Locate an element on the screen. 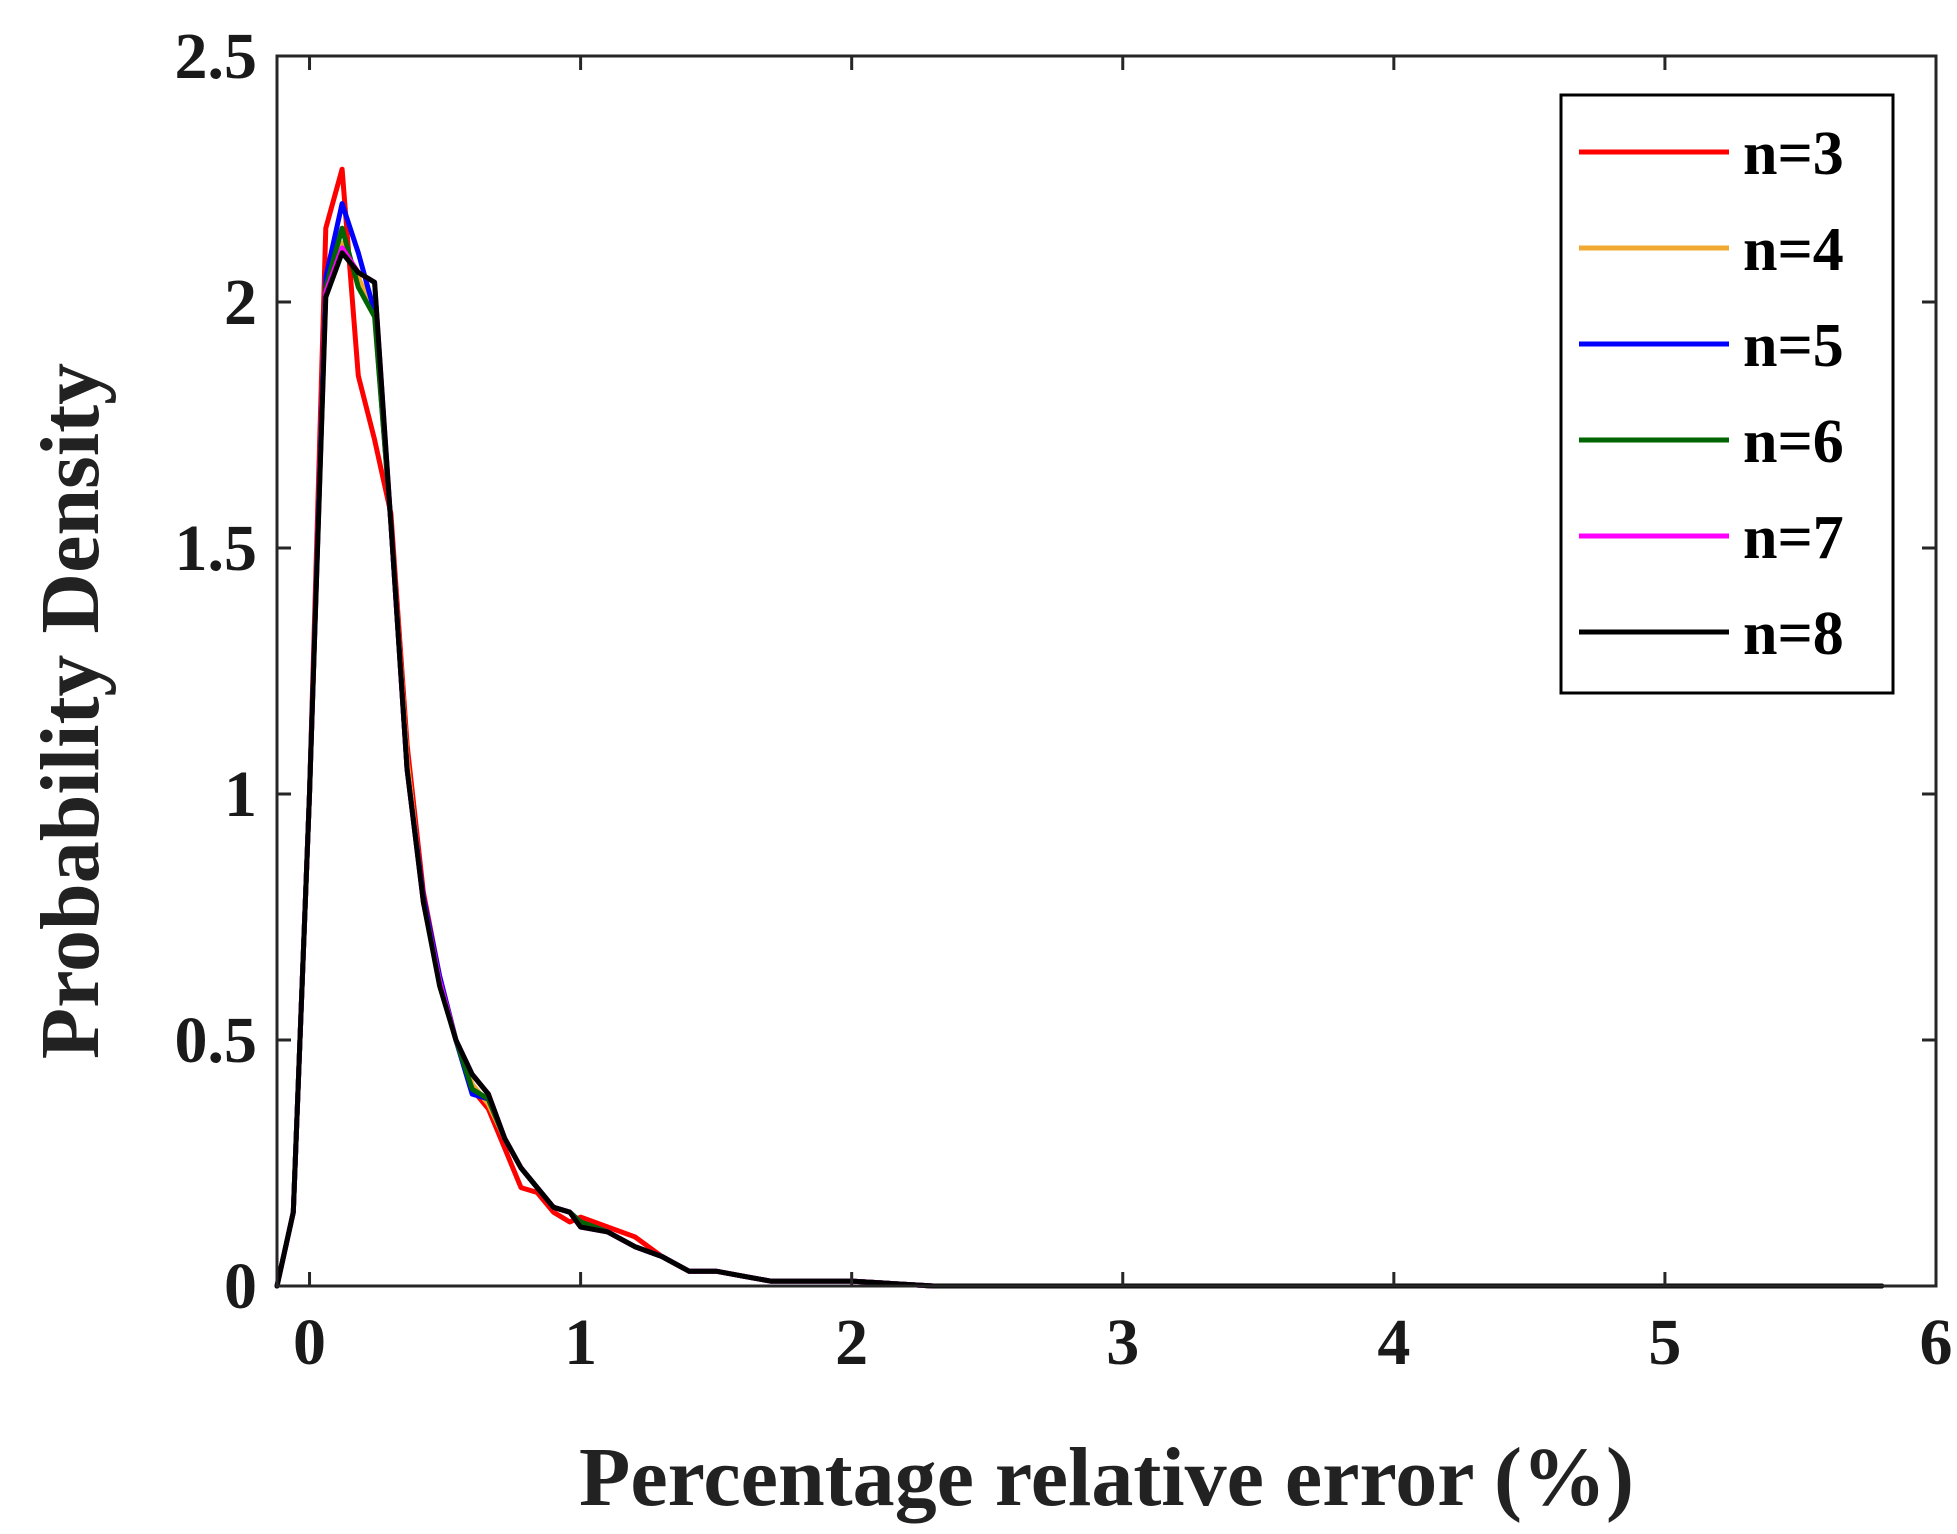 The image size is (1957, 1534). legend-item: n=6 is located at coordinates (1711, 442).